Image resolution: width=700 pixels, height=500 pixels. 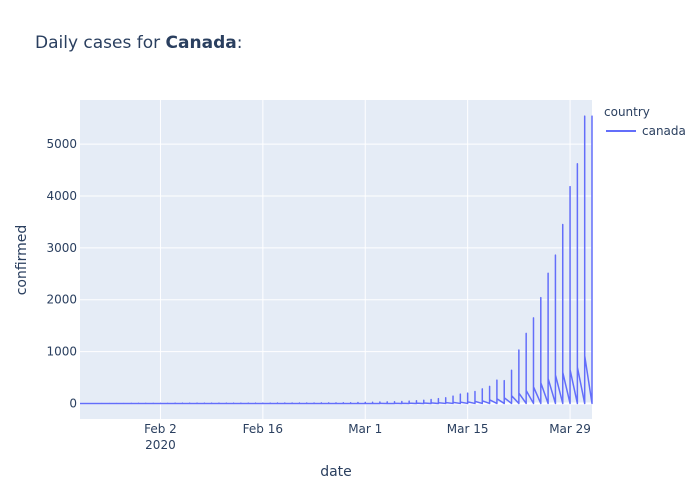 I want to click on x-tick-label: Feb 16, so click(x=263, y=429).